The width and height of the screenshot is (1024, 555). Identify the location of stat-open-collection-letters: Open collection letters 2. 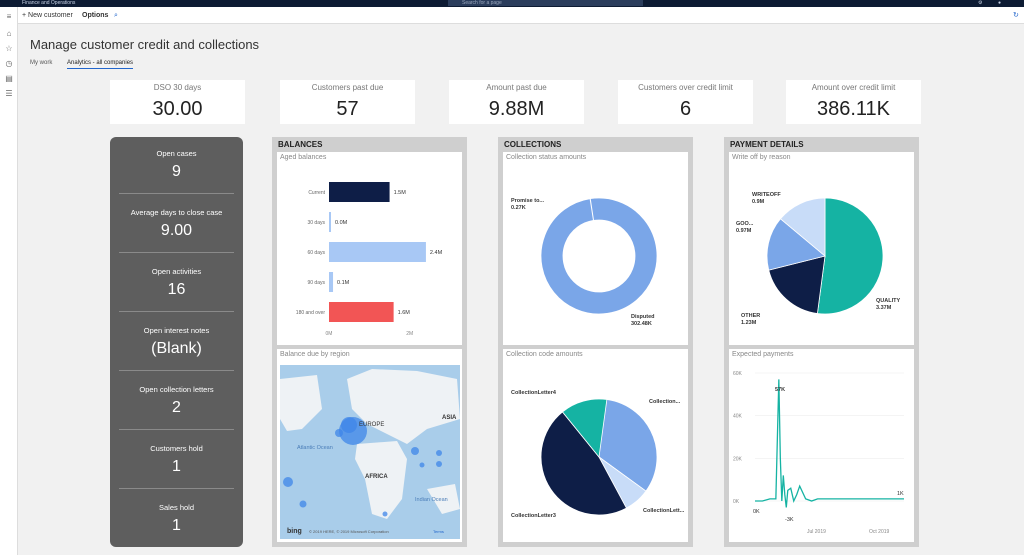
(176, 401).